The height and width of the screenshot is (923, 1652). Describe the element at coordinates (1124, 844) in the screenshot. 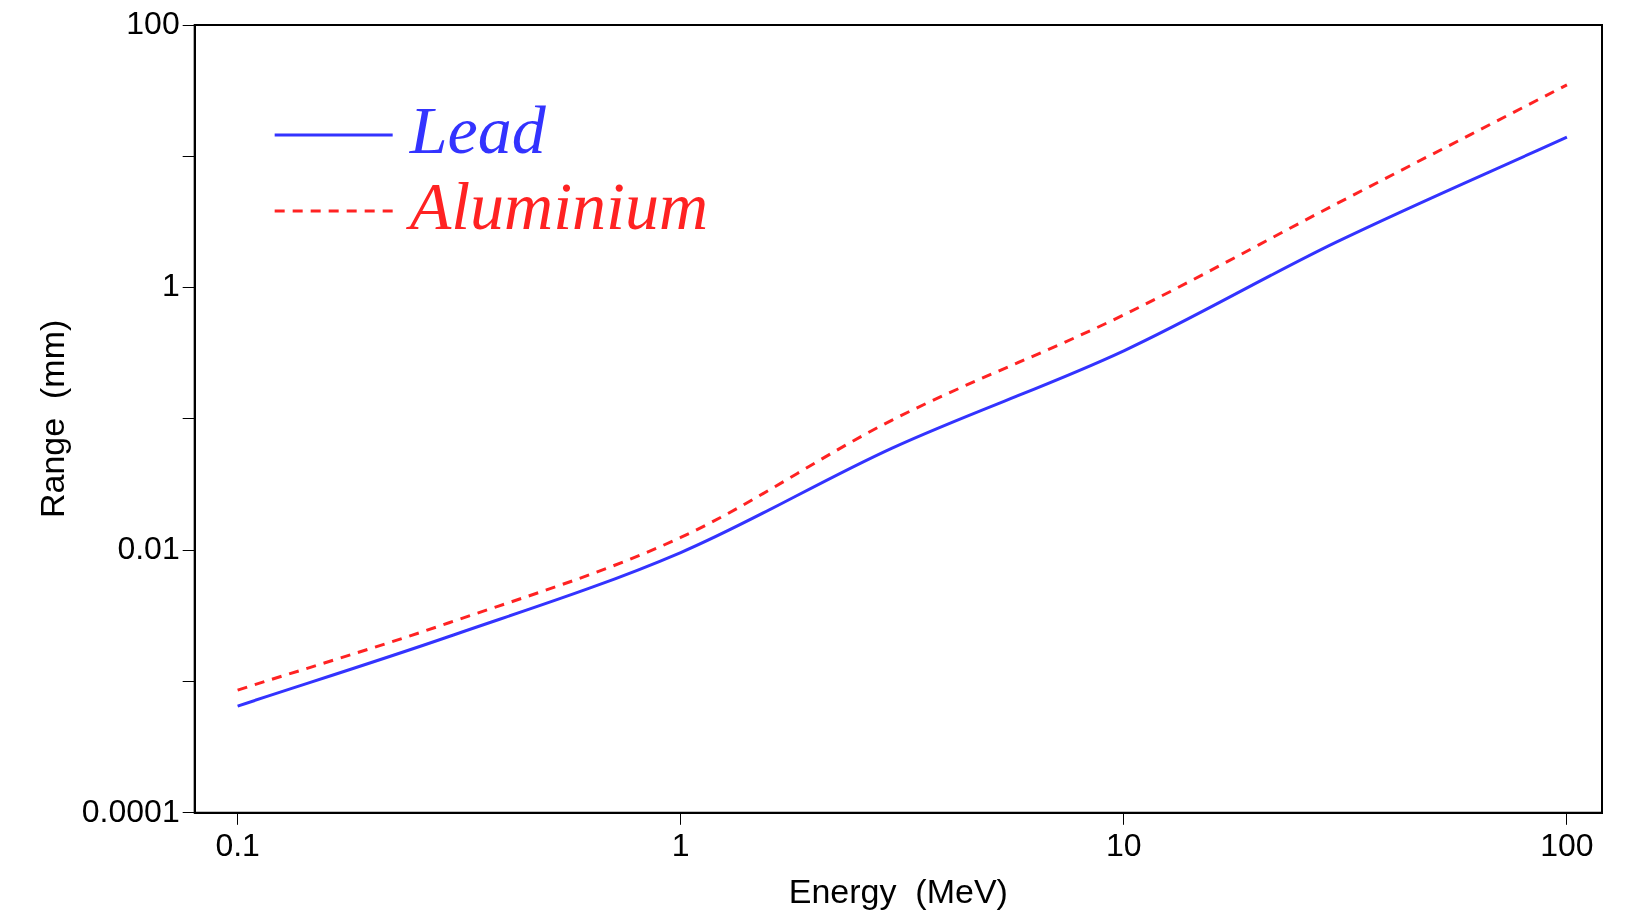

I see `x-tick-label: 10` at that location.